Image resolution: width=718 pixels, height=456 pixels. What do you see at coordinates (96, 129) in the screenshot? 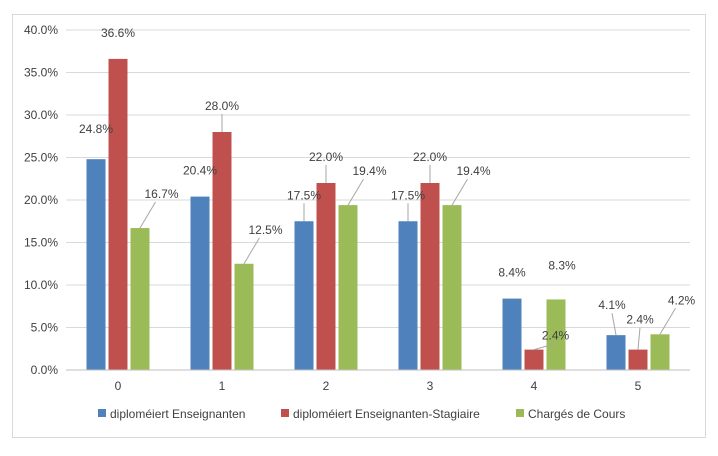
I see `data-label: 24.8%` at bounding box center [96, 129].